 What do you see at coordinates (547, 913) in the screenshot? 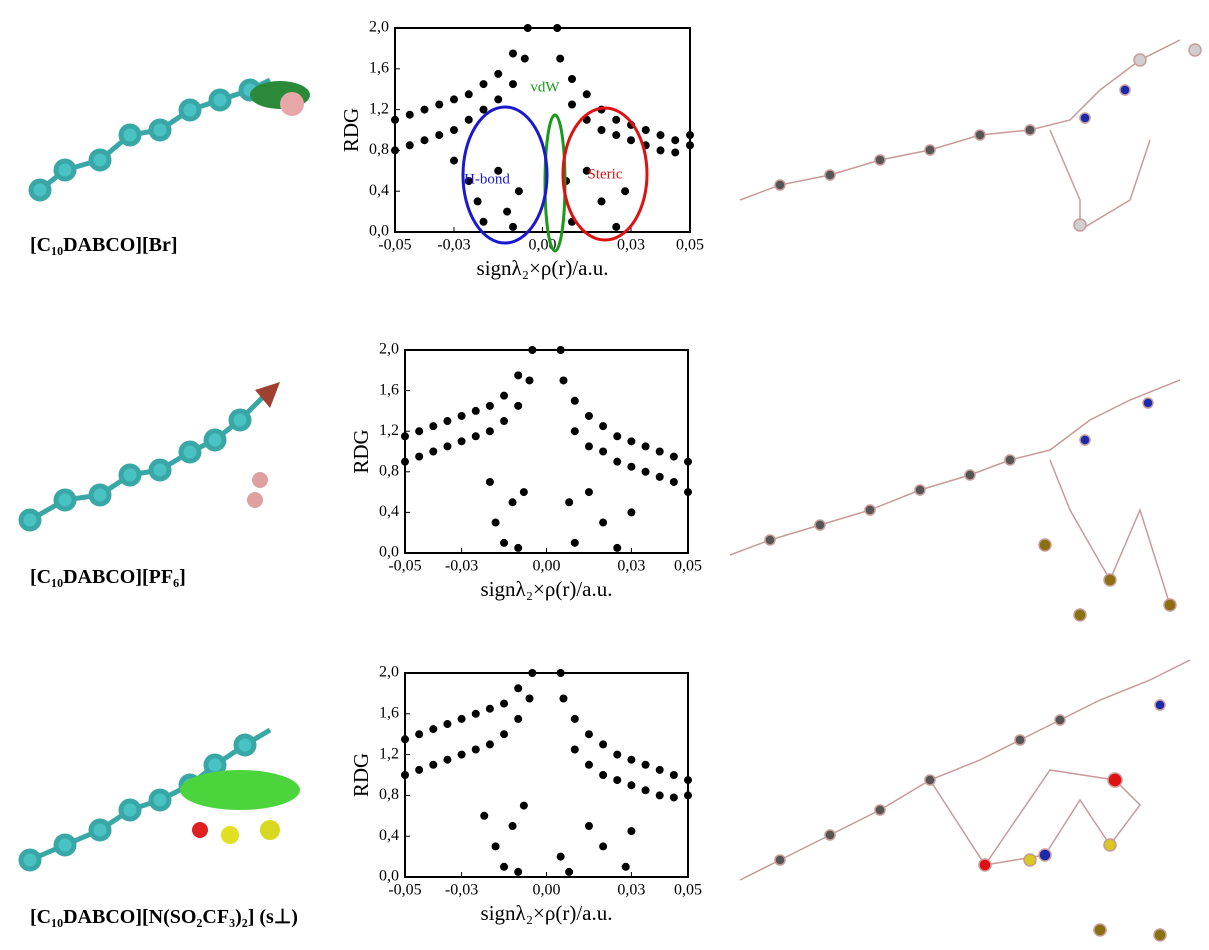
I see `x-axis-label: signλ₂×ρ(r)/a.u.` at bounding box center [547, 913].